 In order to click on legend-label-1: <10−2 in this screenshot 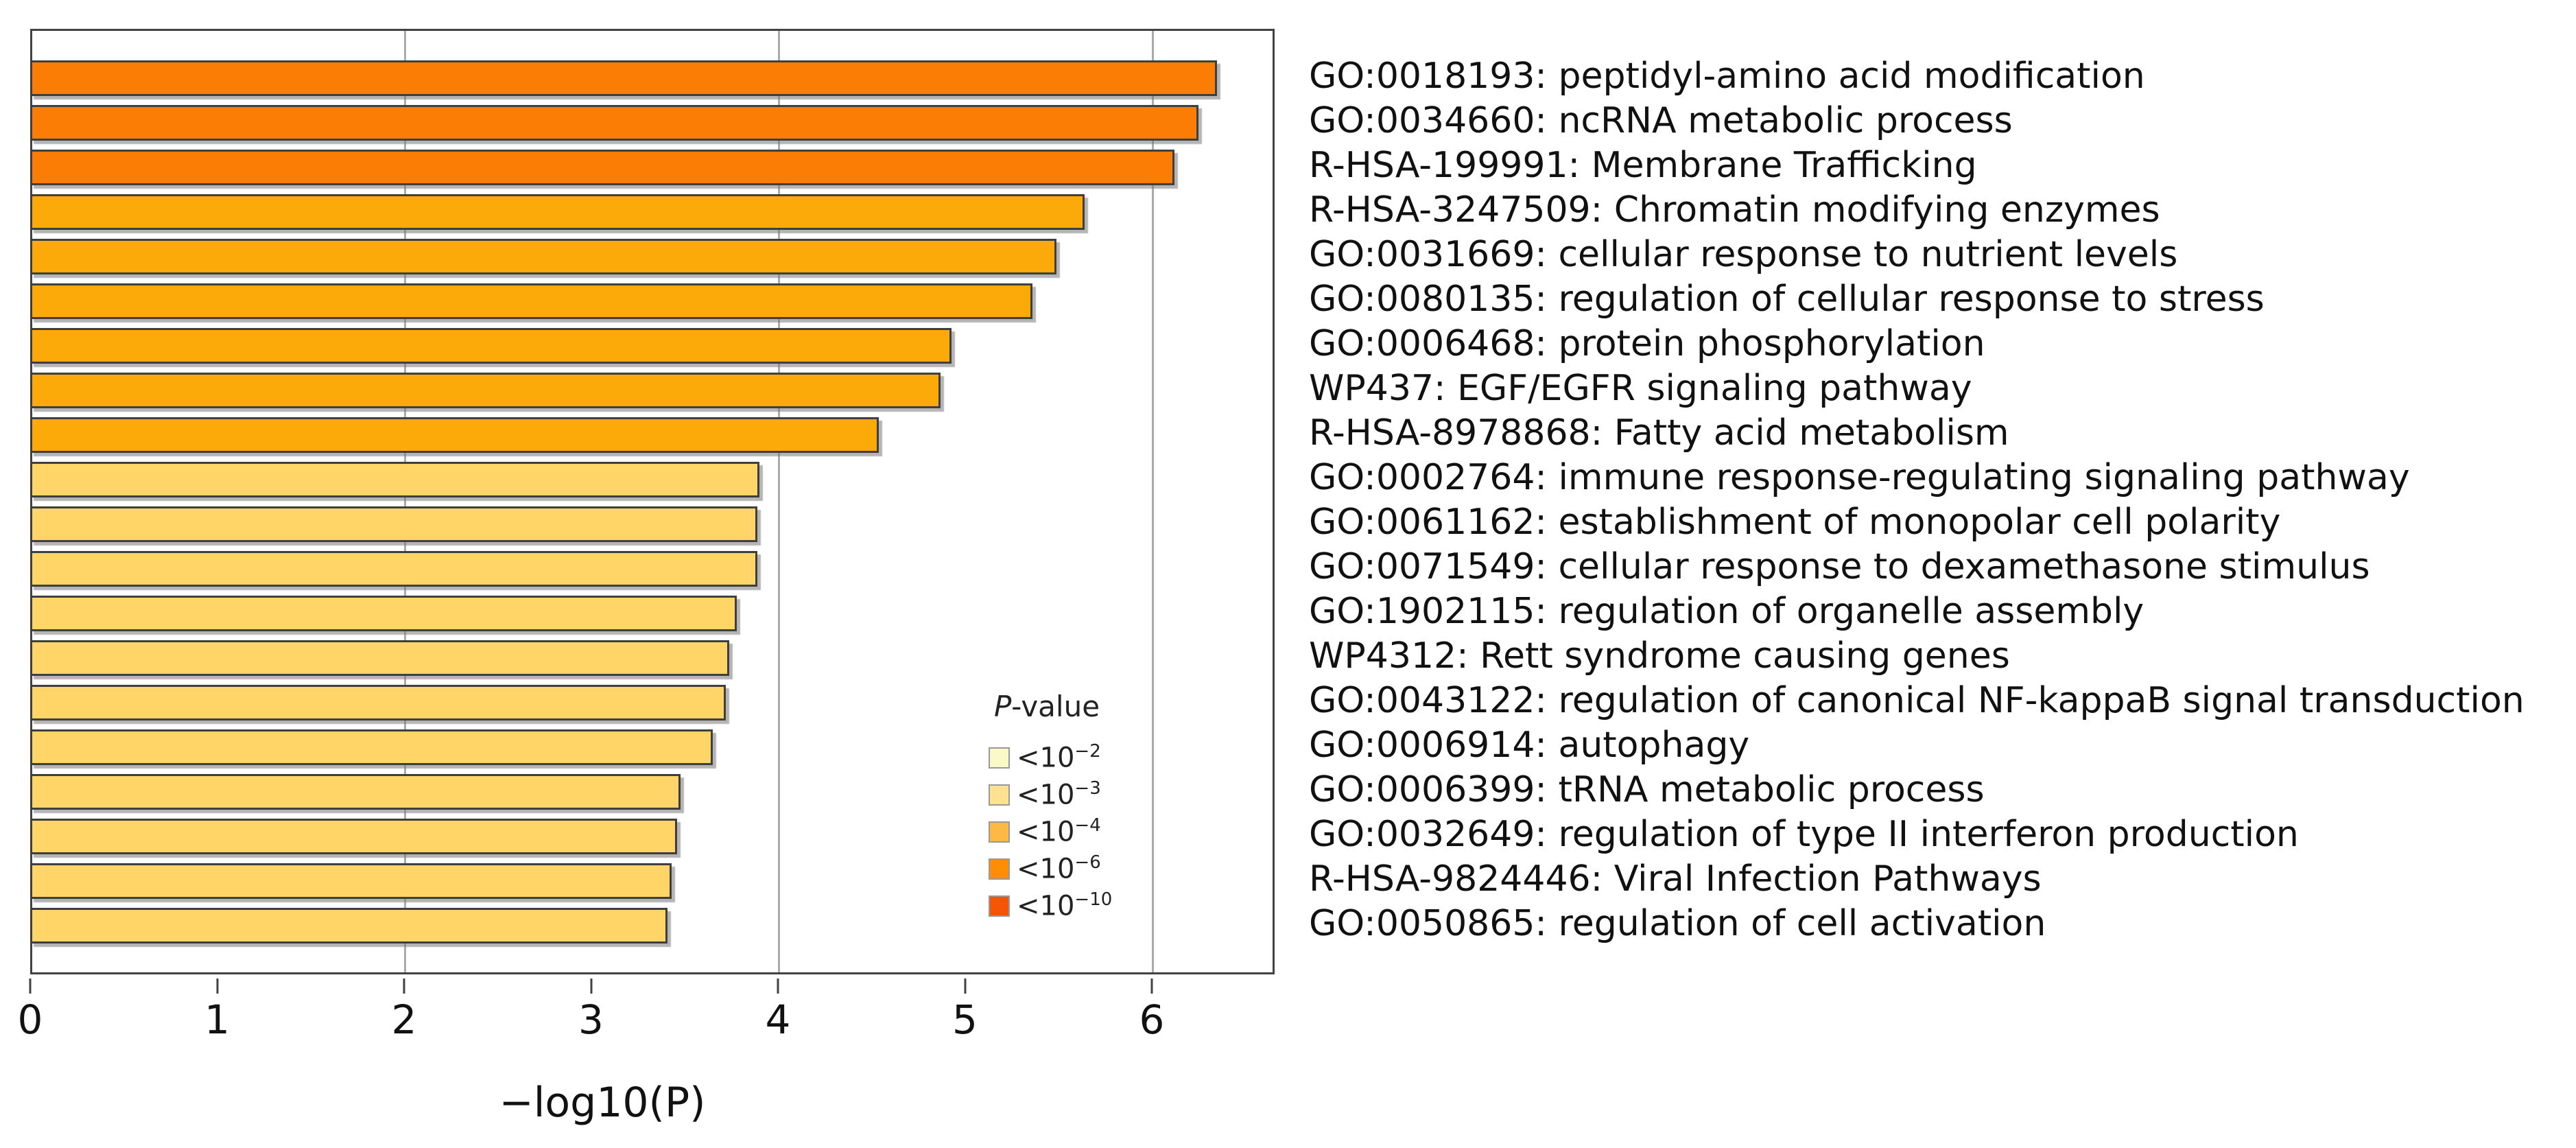, I will do `click(1059, 757)`.